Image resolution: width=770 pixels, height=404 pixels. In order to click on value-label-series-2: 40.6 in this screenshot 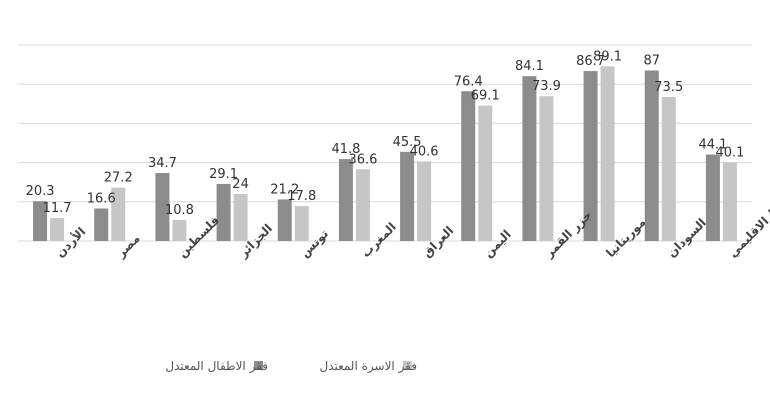, I will do `click(424, 151)`.